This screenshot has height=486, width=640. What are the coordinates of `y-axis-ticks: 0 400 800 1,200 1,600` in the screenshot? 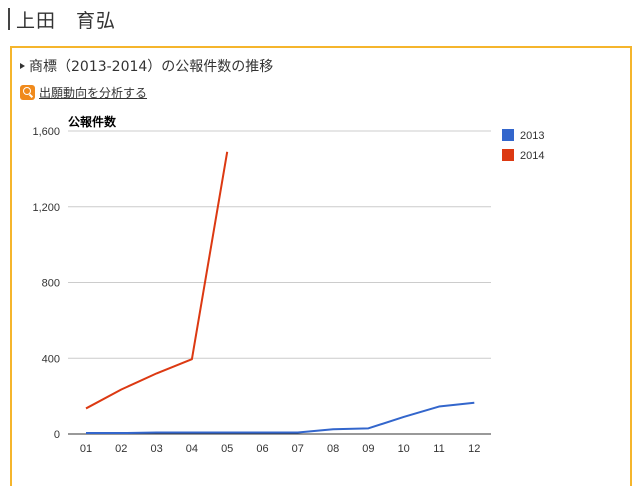 It's located at (46, 283).